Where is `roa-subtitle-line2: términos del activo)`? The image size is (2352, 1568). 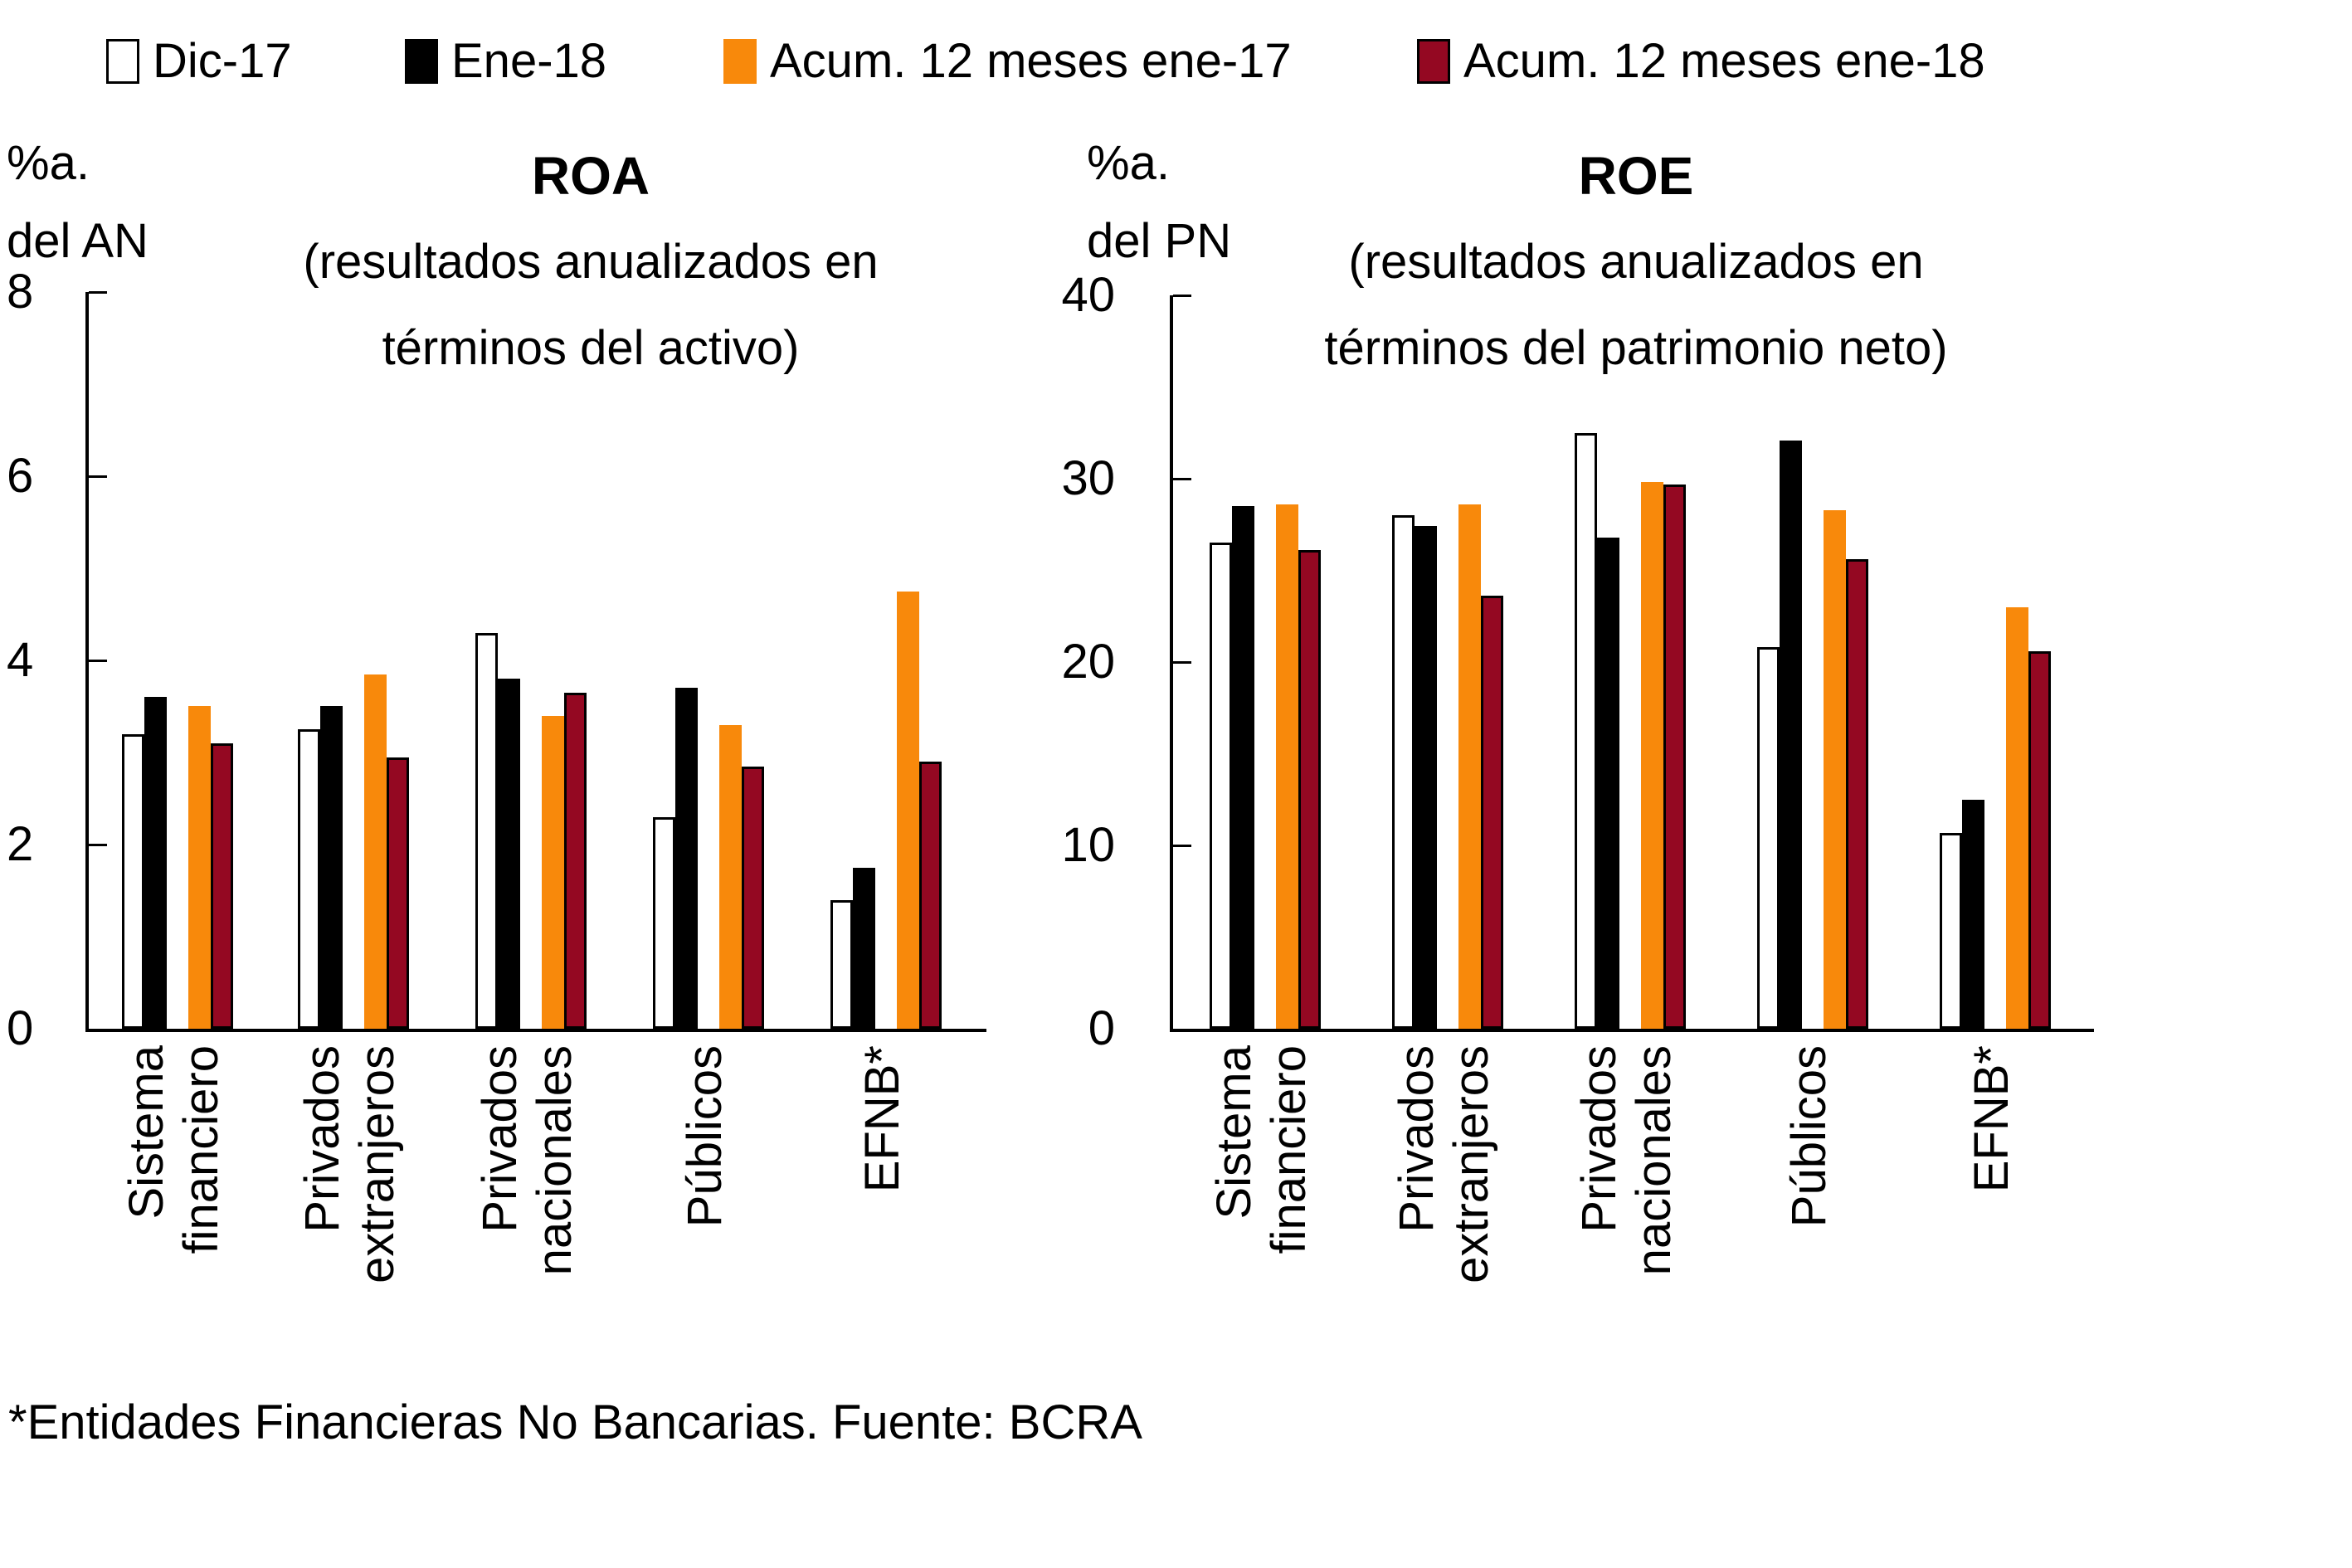
roa-subtitle-line2: términos del activo) is located at coordinates (591, 348).